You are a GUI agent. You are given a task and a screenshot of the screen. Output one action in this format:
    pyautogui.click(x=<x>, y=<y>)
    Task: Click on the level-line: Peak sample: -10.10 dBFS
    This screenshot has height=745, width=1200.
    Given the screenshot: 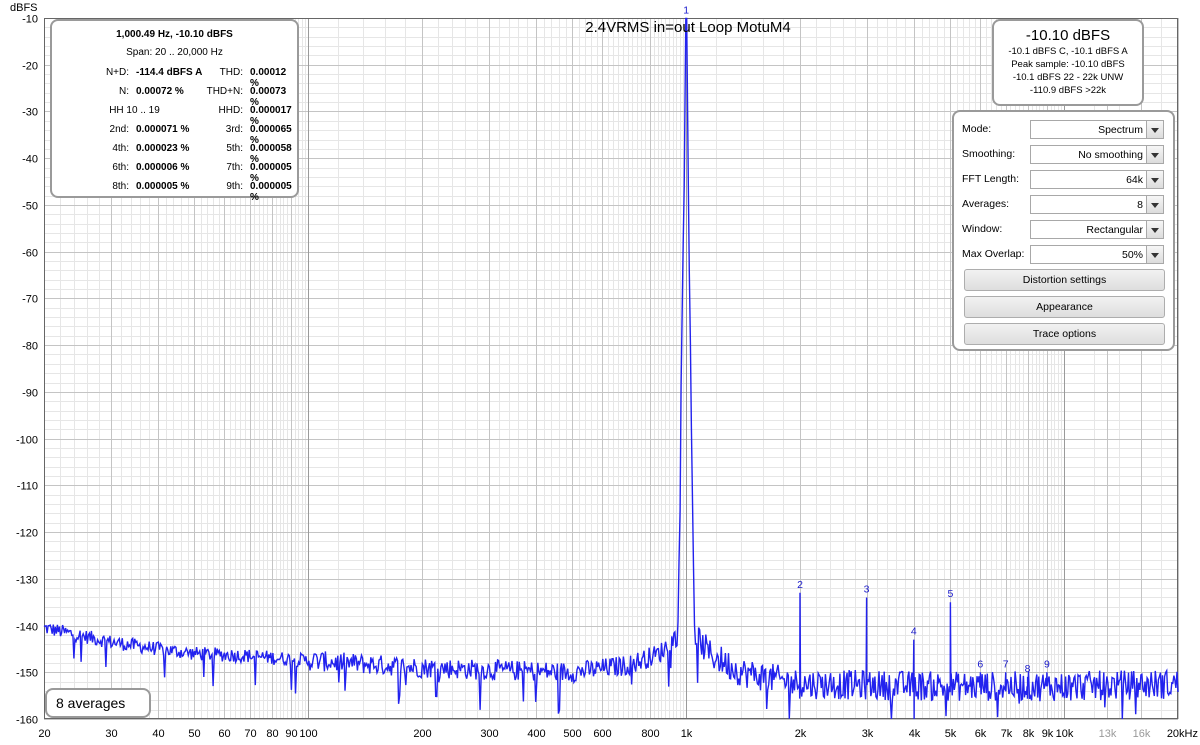 What is the action you would take?
    pyautogui.click(x=1068, y=64)
    